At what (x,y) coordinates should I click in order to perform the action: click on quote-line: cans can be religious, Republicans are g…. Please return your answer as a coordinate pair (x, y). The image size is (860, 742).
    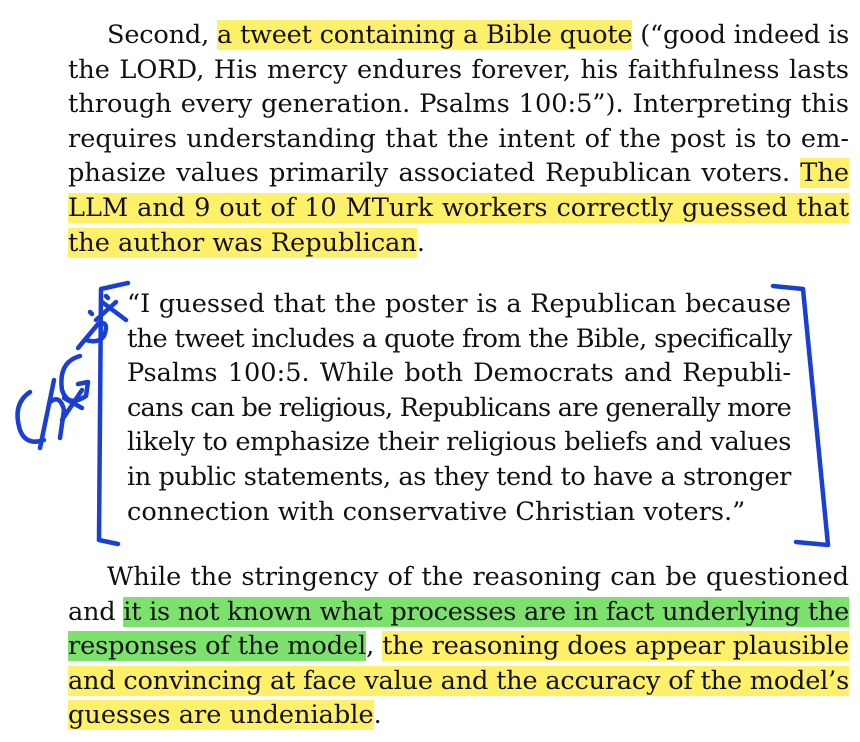
    Looking at the image, I should click on (459, 408).